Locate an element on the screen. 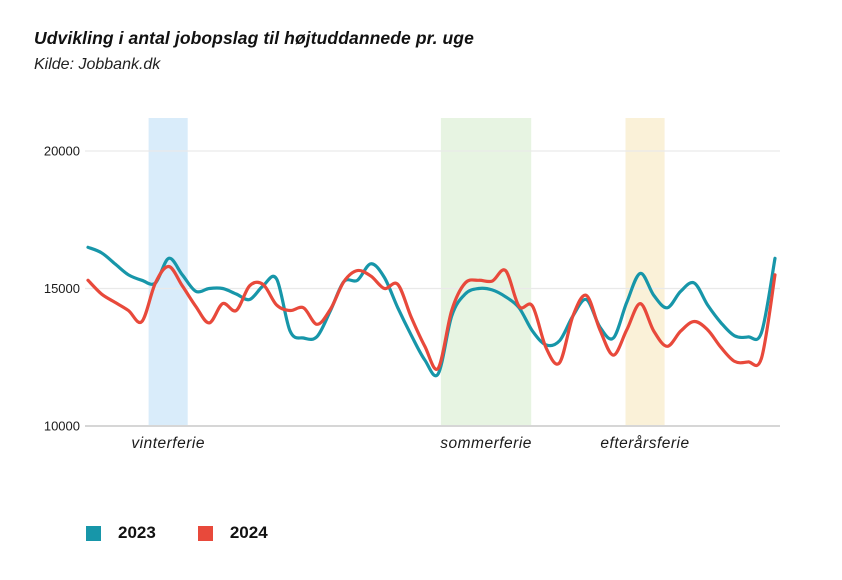 Image resolution: width=842 pixels, height=580 pixels. band-label-efterrsferie: efterårsferie is located at coordinates (644, 443).